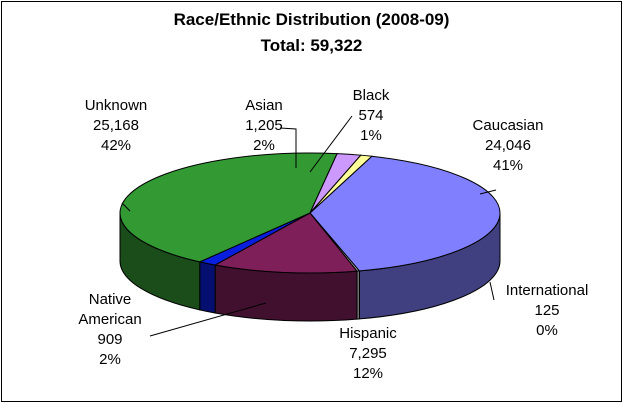  I want to click on leader-line-native-american, so click(208, 319).